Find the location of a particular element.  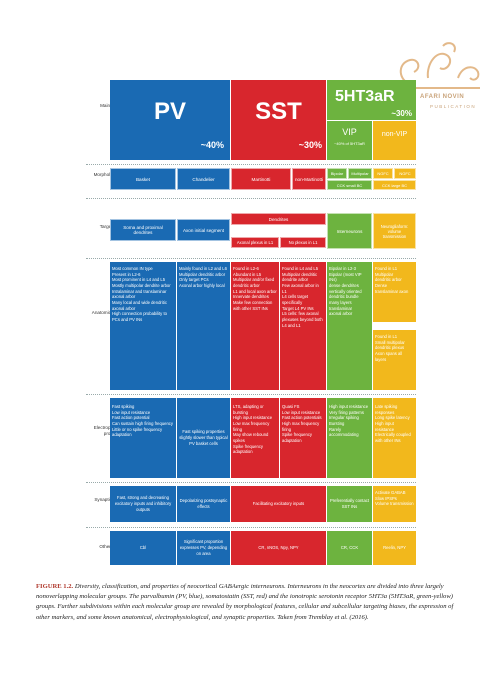

htr-header: 5HT3aR ~30% is located at coordinates (371, 100).